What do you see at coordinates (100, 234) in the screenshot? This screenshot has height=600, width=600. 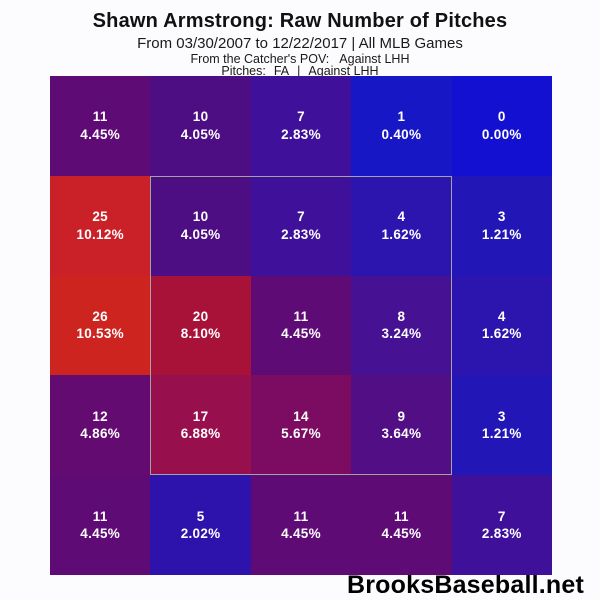 I see `cell-pct: 10.12%` at bounding box center [100, 234].